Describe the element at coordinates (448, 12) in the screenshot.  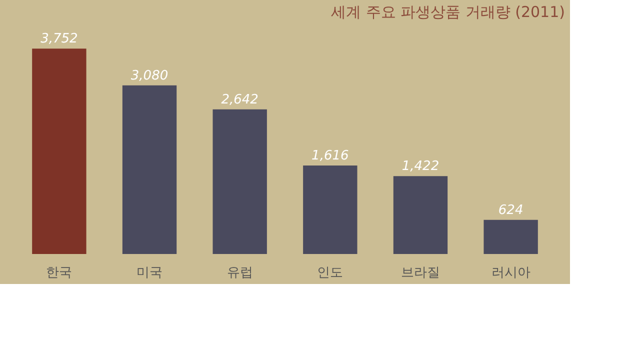
I see `chart-title: 세계 주요 파생상품 거래량 (2011)` at that location.